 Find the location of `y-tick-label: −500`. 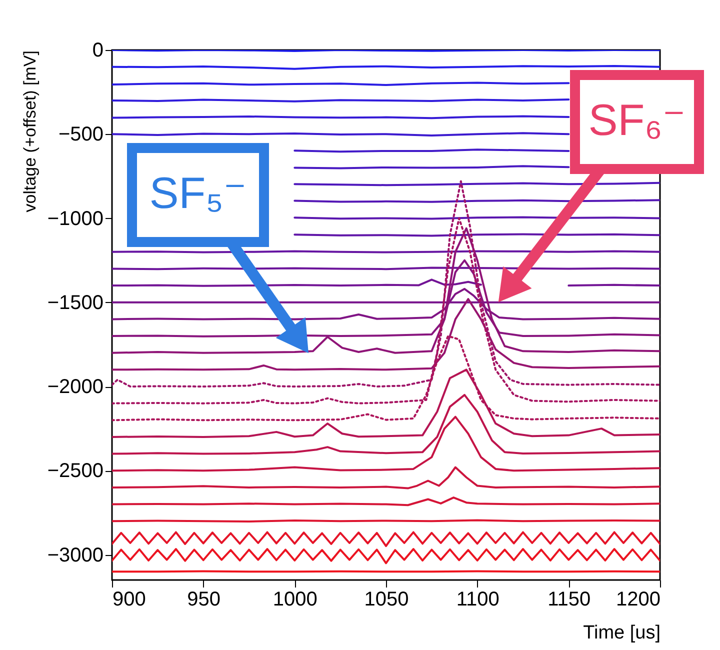

y-tick-label: −500 is located at coordinates (81, 135).